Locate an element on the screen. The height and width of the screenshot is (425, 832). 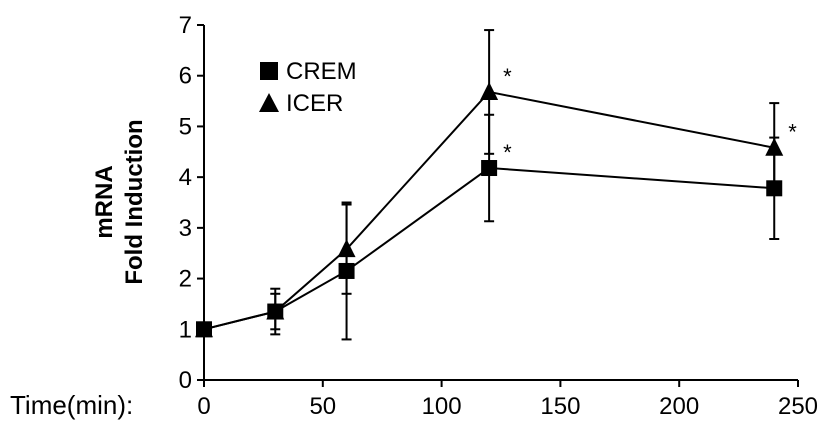
y-axis-title-line-2: Fold Induction is located at coordinates (134, 201).